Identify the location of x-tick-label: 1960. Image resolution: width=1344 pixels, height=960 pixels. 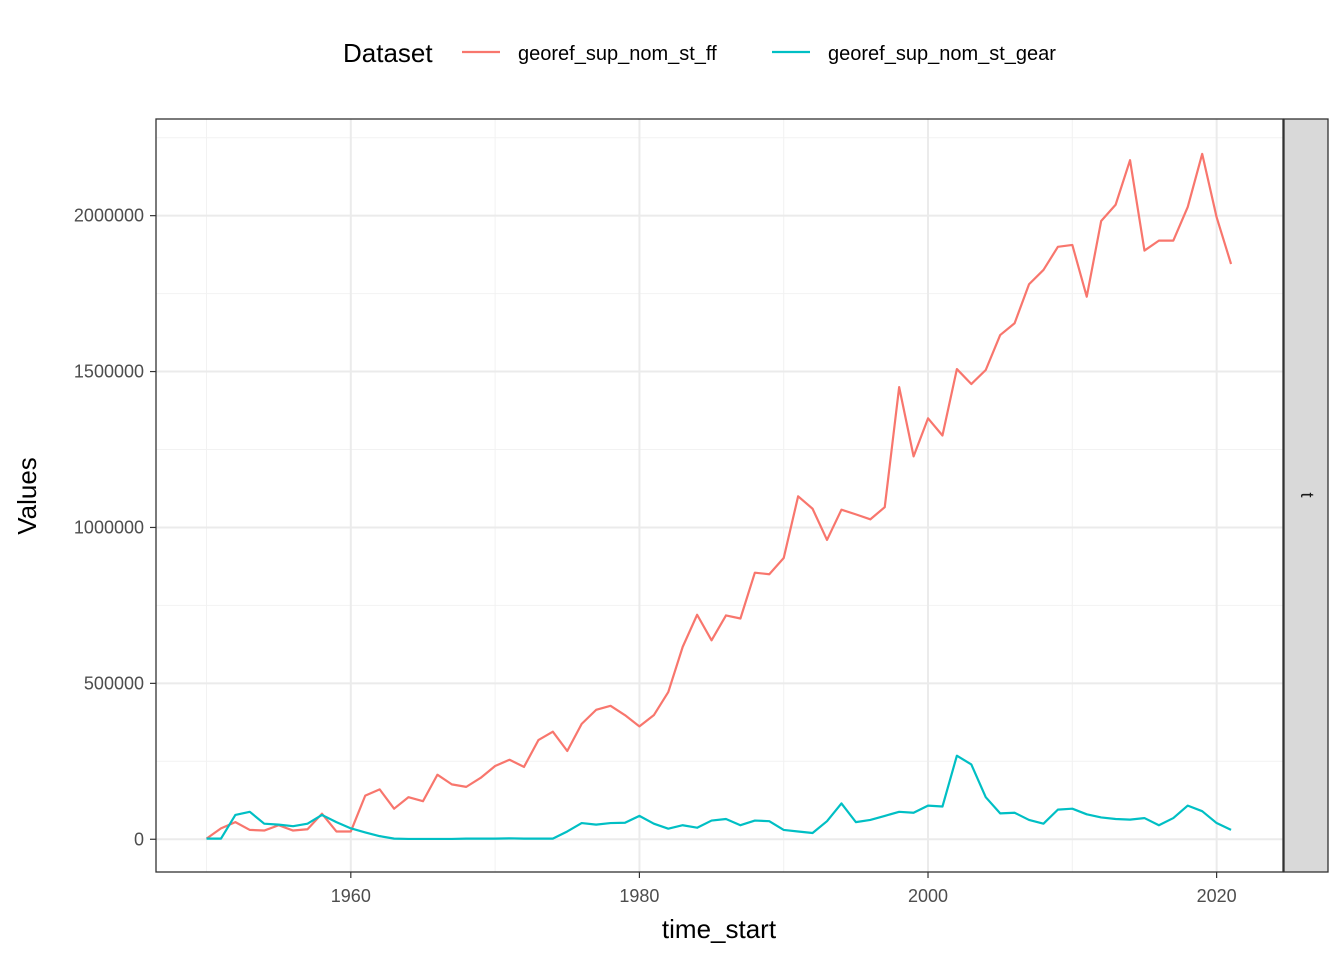
(351, 896).